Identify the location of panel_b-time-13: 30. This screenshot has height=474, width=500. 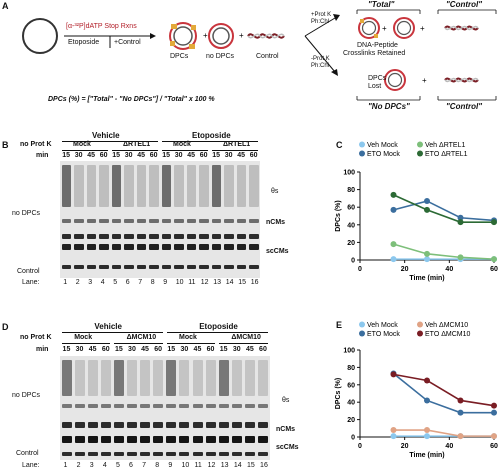
(228, 155).